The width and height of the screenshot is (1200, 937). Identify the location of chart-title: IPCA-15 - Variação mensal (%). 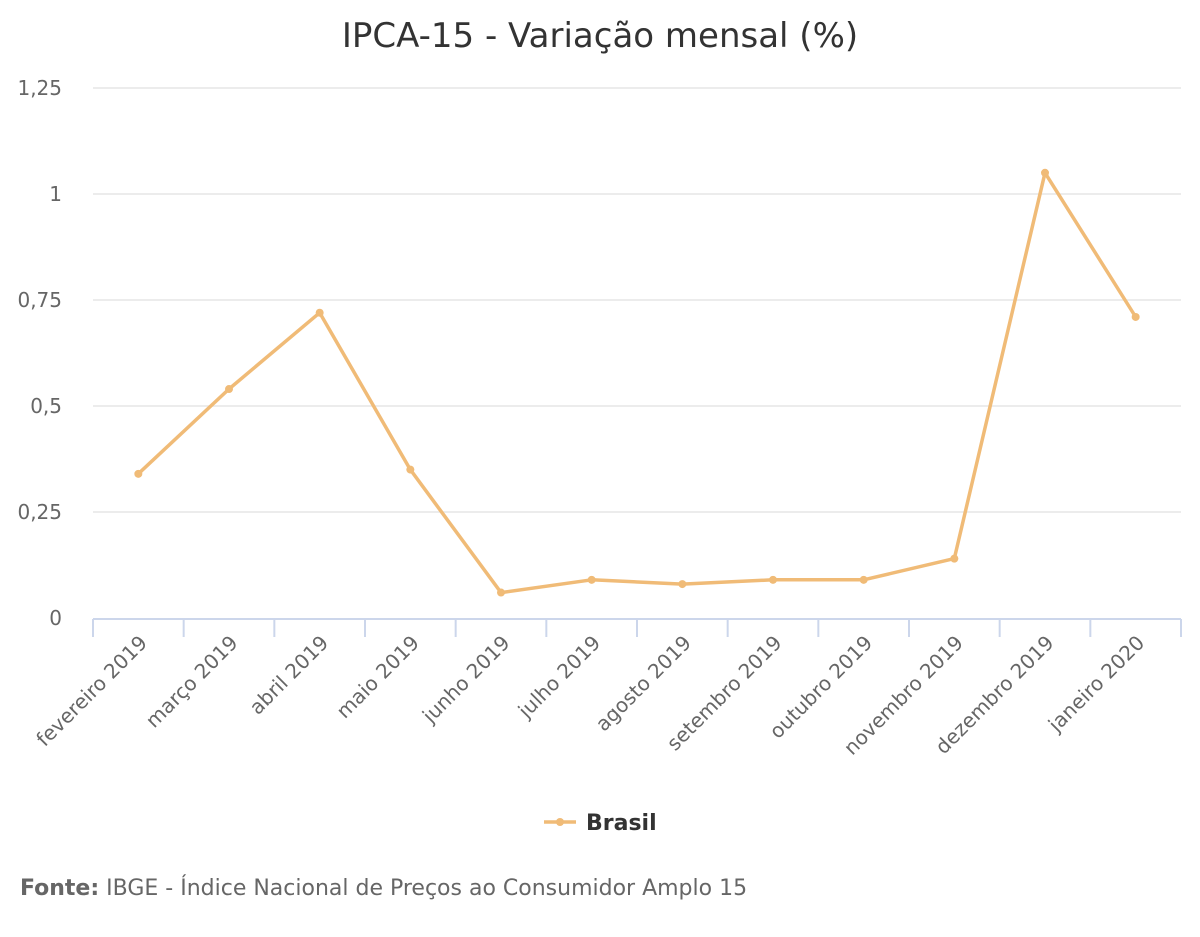
(600, 36).